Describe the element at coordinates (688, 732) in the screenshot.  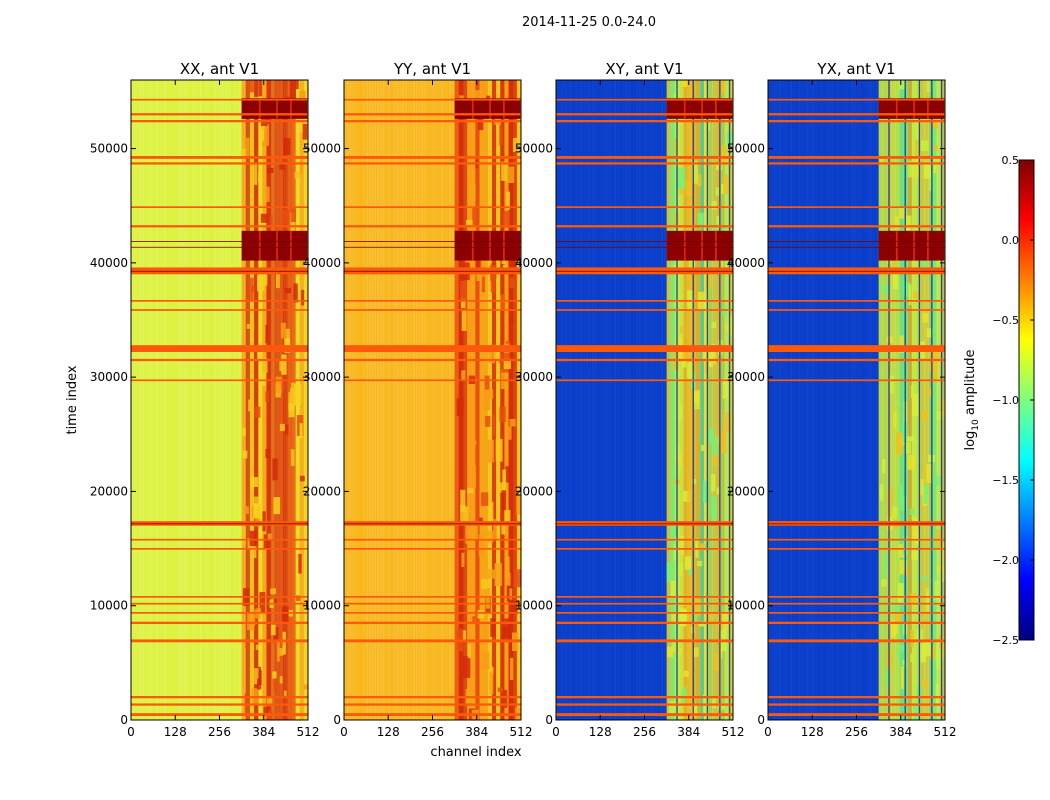
I see `x-tick-label: 384` at that location.